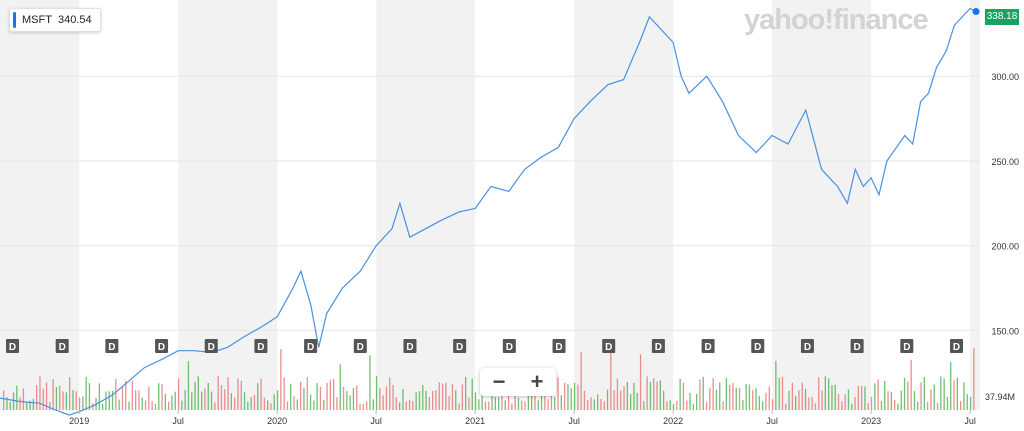  I want to click on ticker-color-swatch, so click(14, 20).